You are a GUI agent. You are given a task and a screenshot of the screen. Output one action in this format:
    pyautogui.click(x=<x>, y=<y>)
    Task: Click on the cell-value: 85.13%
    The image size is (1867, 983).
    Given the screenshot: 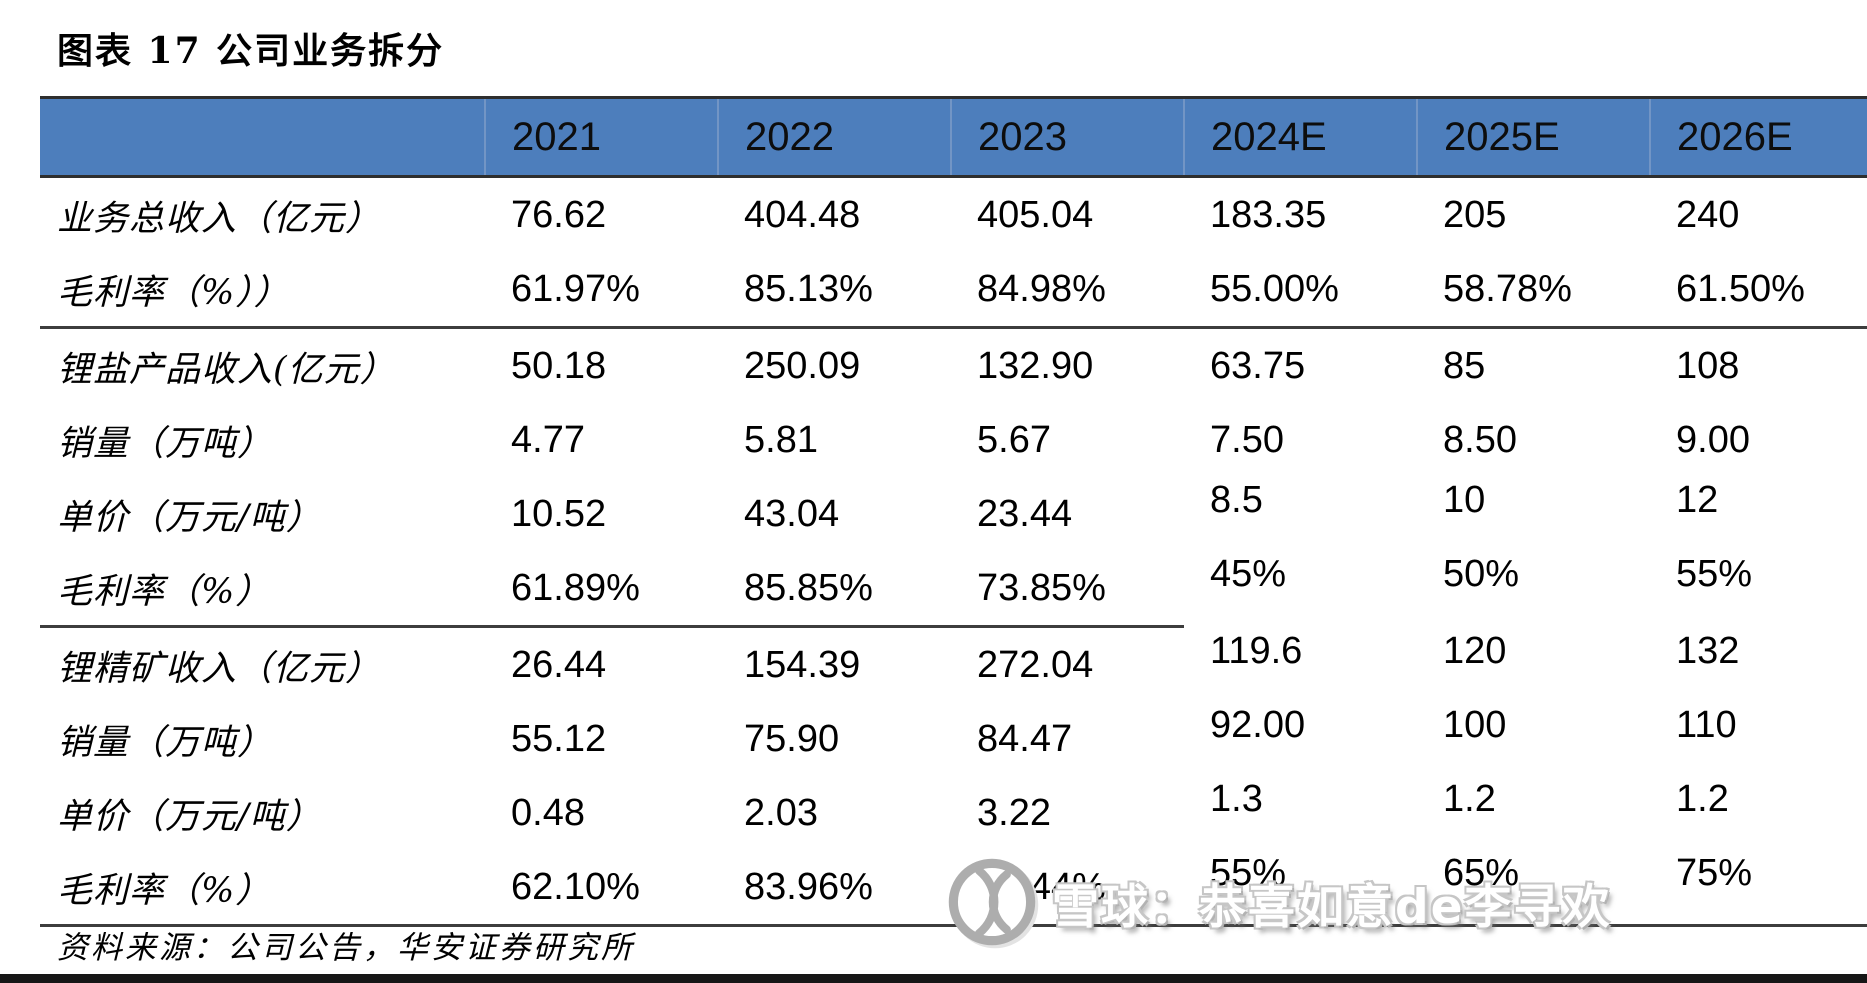 What is the action you would take?
    pyautogui.click(x=834, y=290)
    